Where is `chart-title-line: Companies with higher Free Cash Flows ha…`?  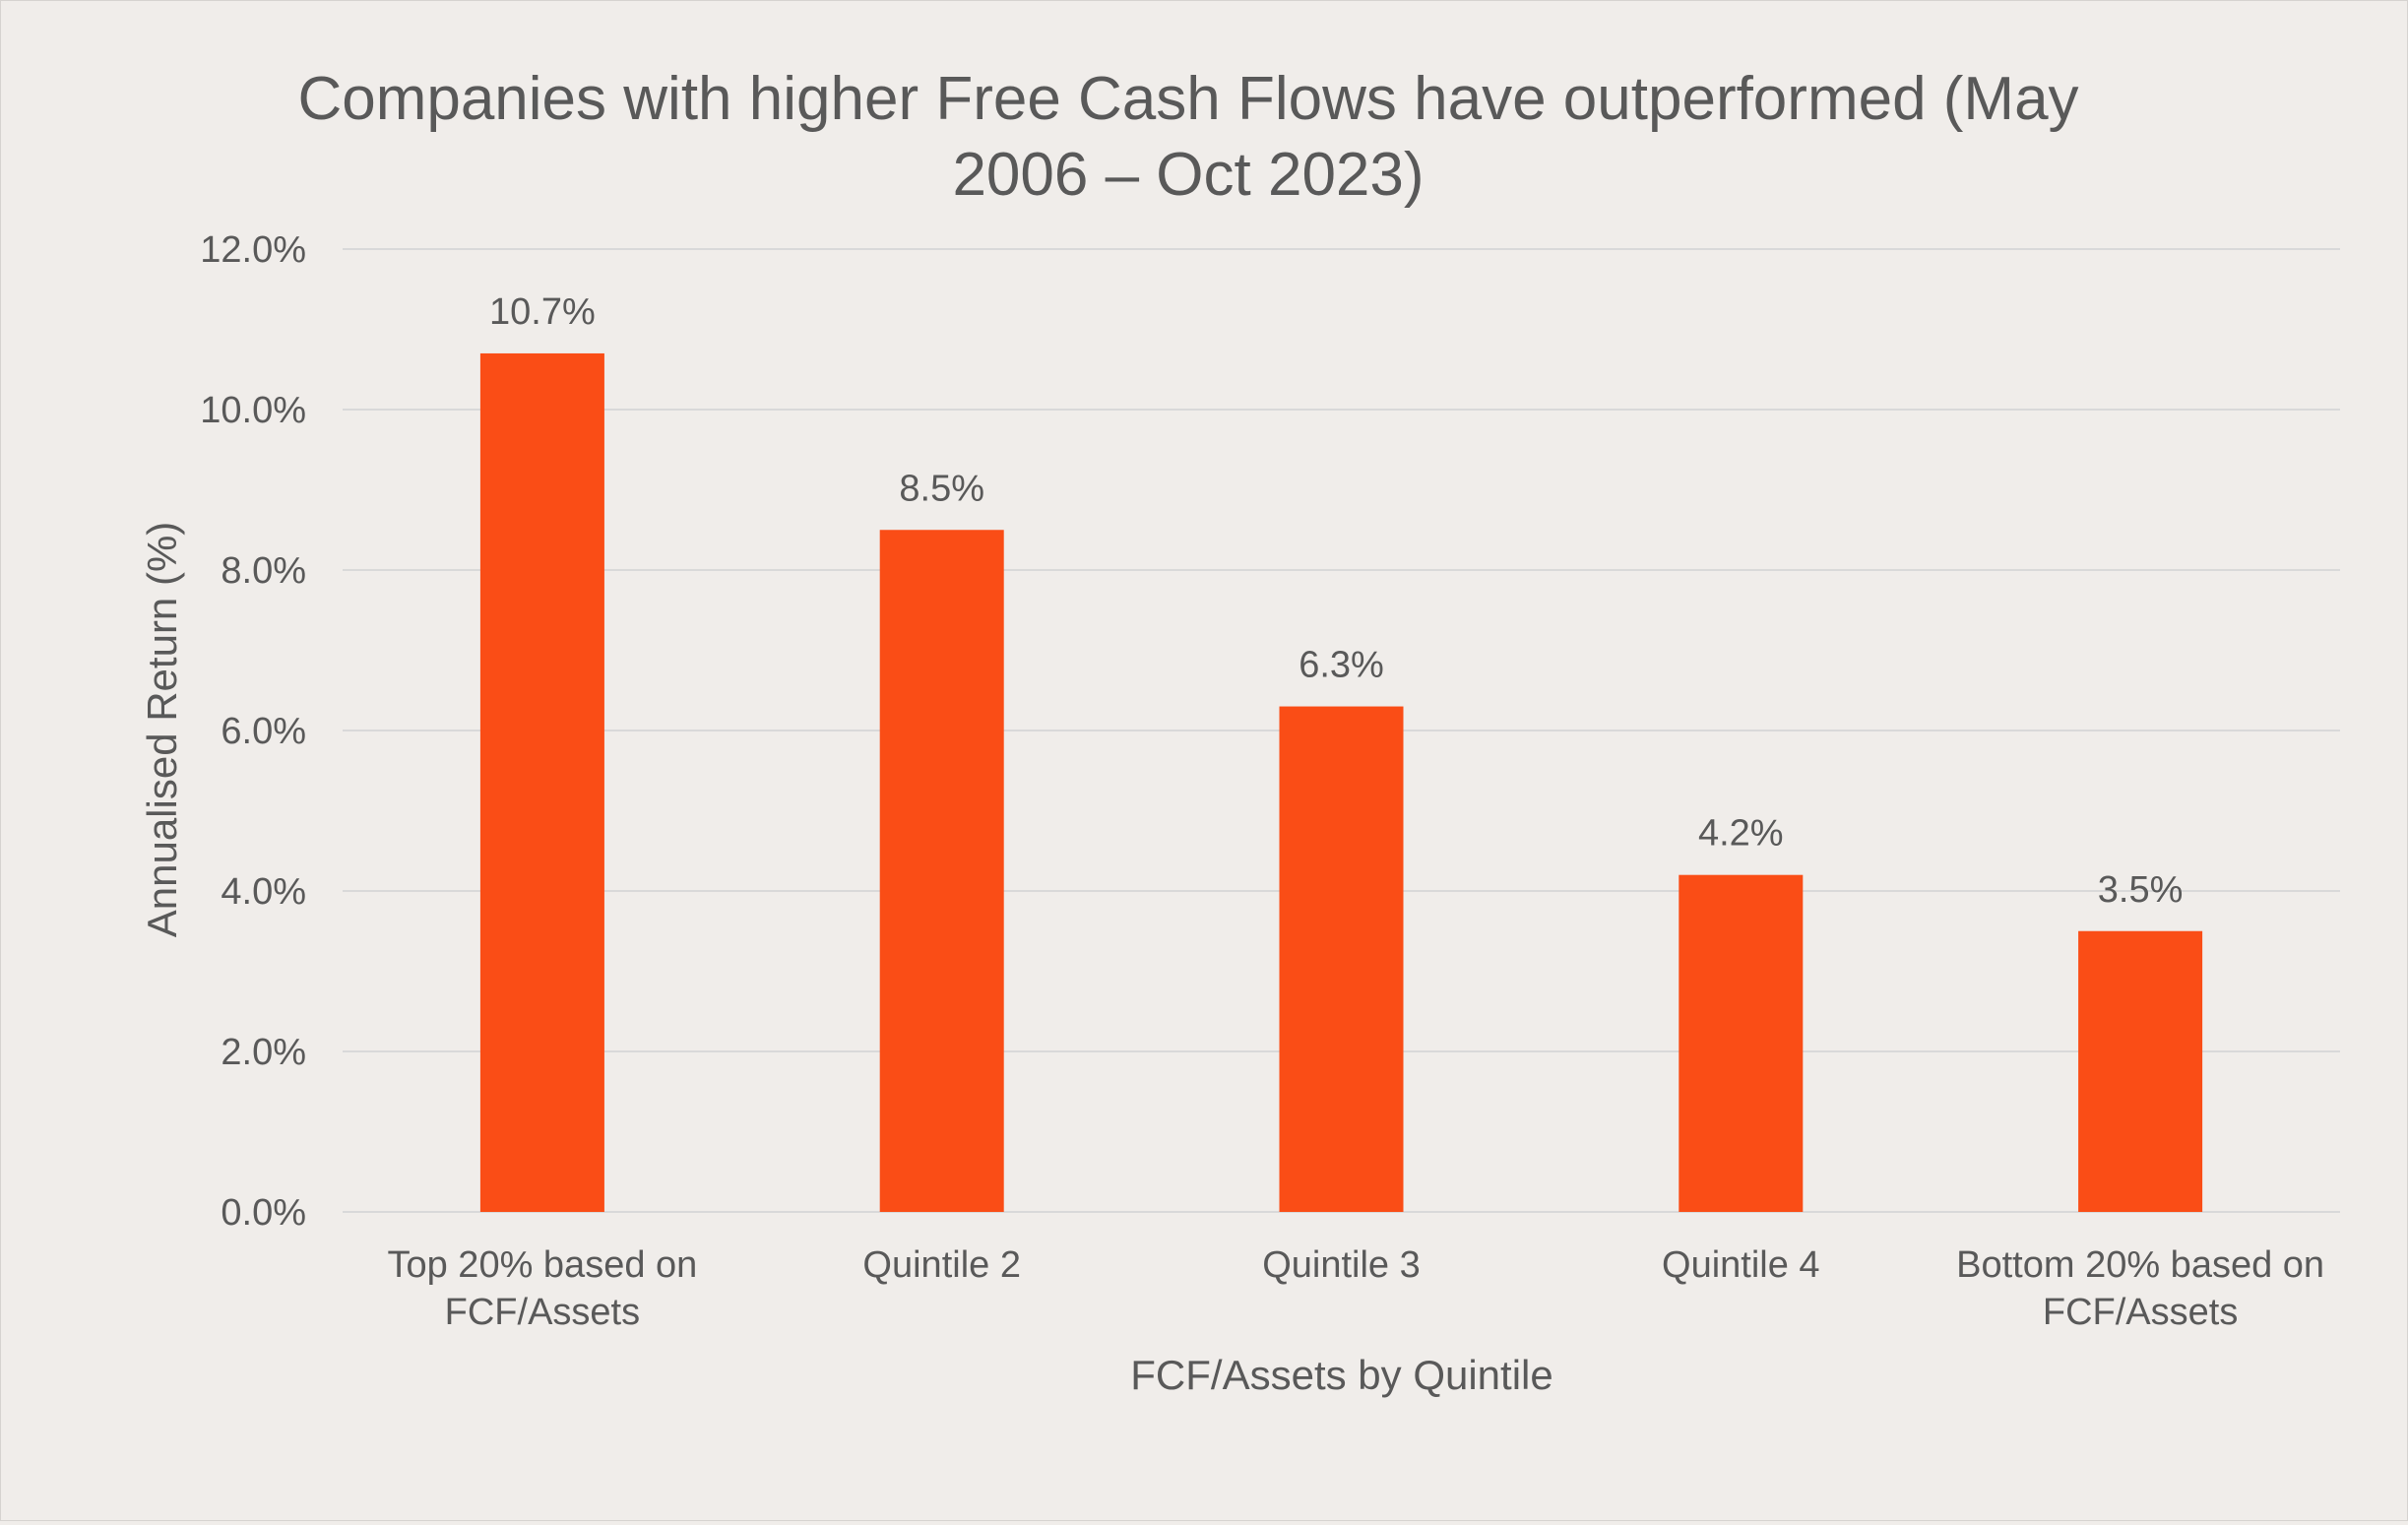
chart-title-line: Companies with higher Free Cash Flows ha… is located at coordinates (1187, 99).